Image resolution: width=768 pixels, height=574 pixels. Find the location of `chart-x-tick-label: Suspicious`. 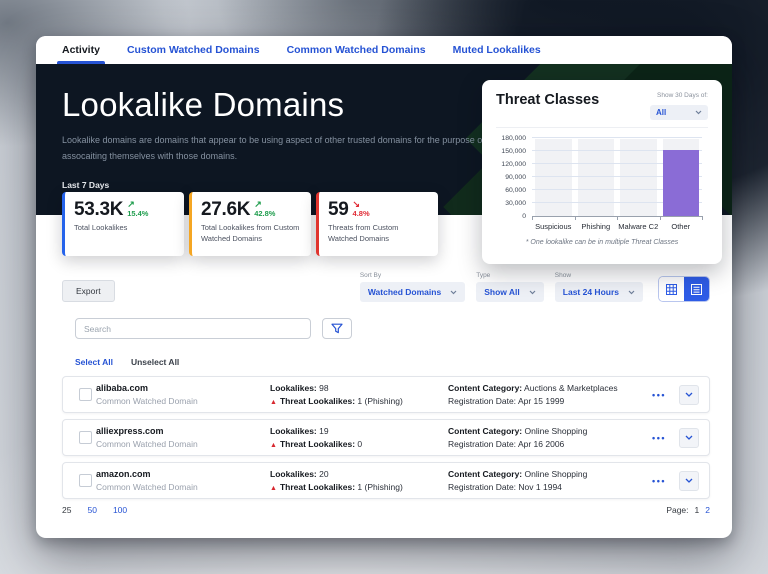

chart-x-tick-label: Suspicious is located at coordinates (553, 226).